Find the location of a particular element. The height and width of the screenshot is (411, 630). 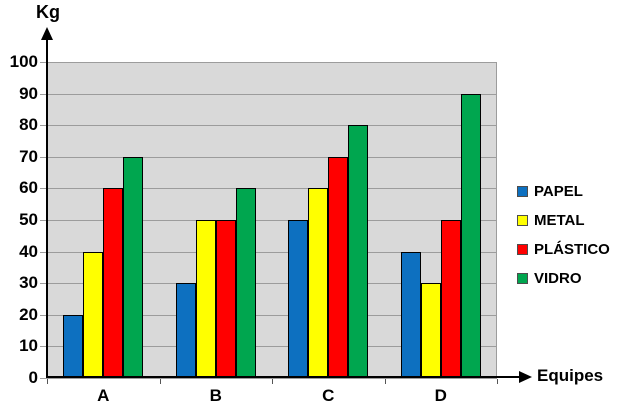

bar-d-vidro is located at coordinates (470, 236).